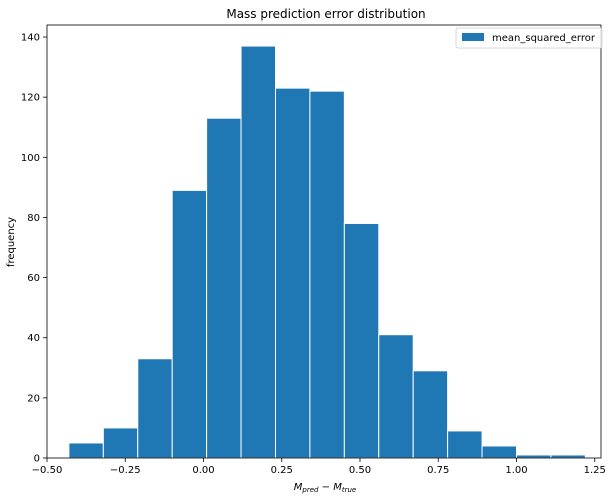 This screenshot has width=612, height=500. Describe the element at coordinates (33, 398) in the screenshot. I see `y-tick-label: 20` at that location.